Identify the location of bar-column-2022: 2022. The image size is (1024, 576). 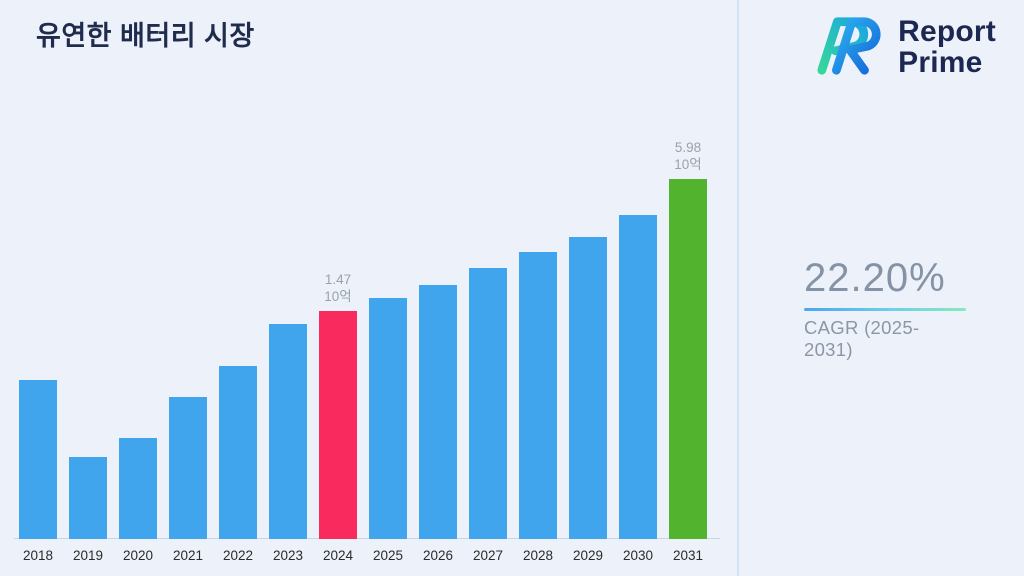
(238, 466).